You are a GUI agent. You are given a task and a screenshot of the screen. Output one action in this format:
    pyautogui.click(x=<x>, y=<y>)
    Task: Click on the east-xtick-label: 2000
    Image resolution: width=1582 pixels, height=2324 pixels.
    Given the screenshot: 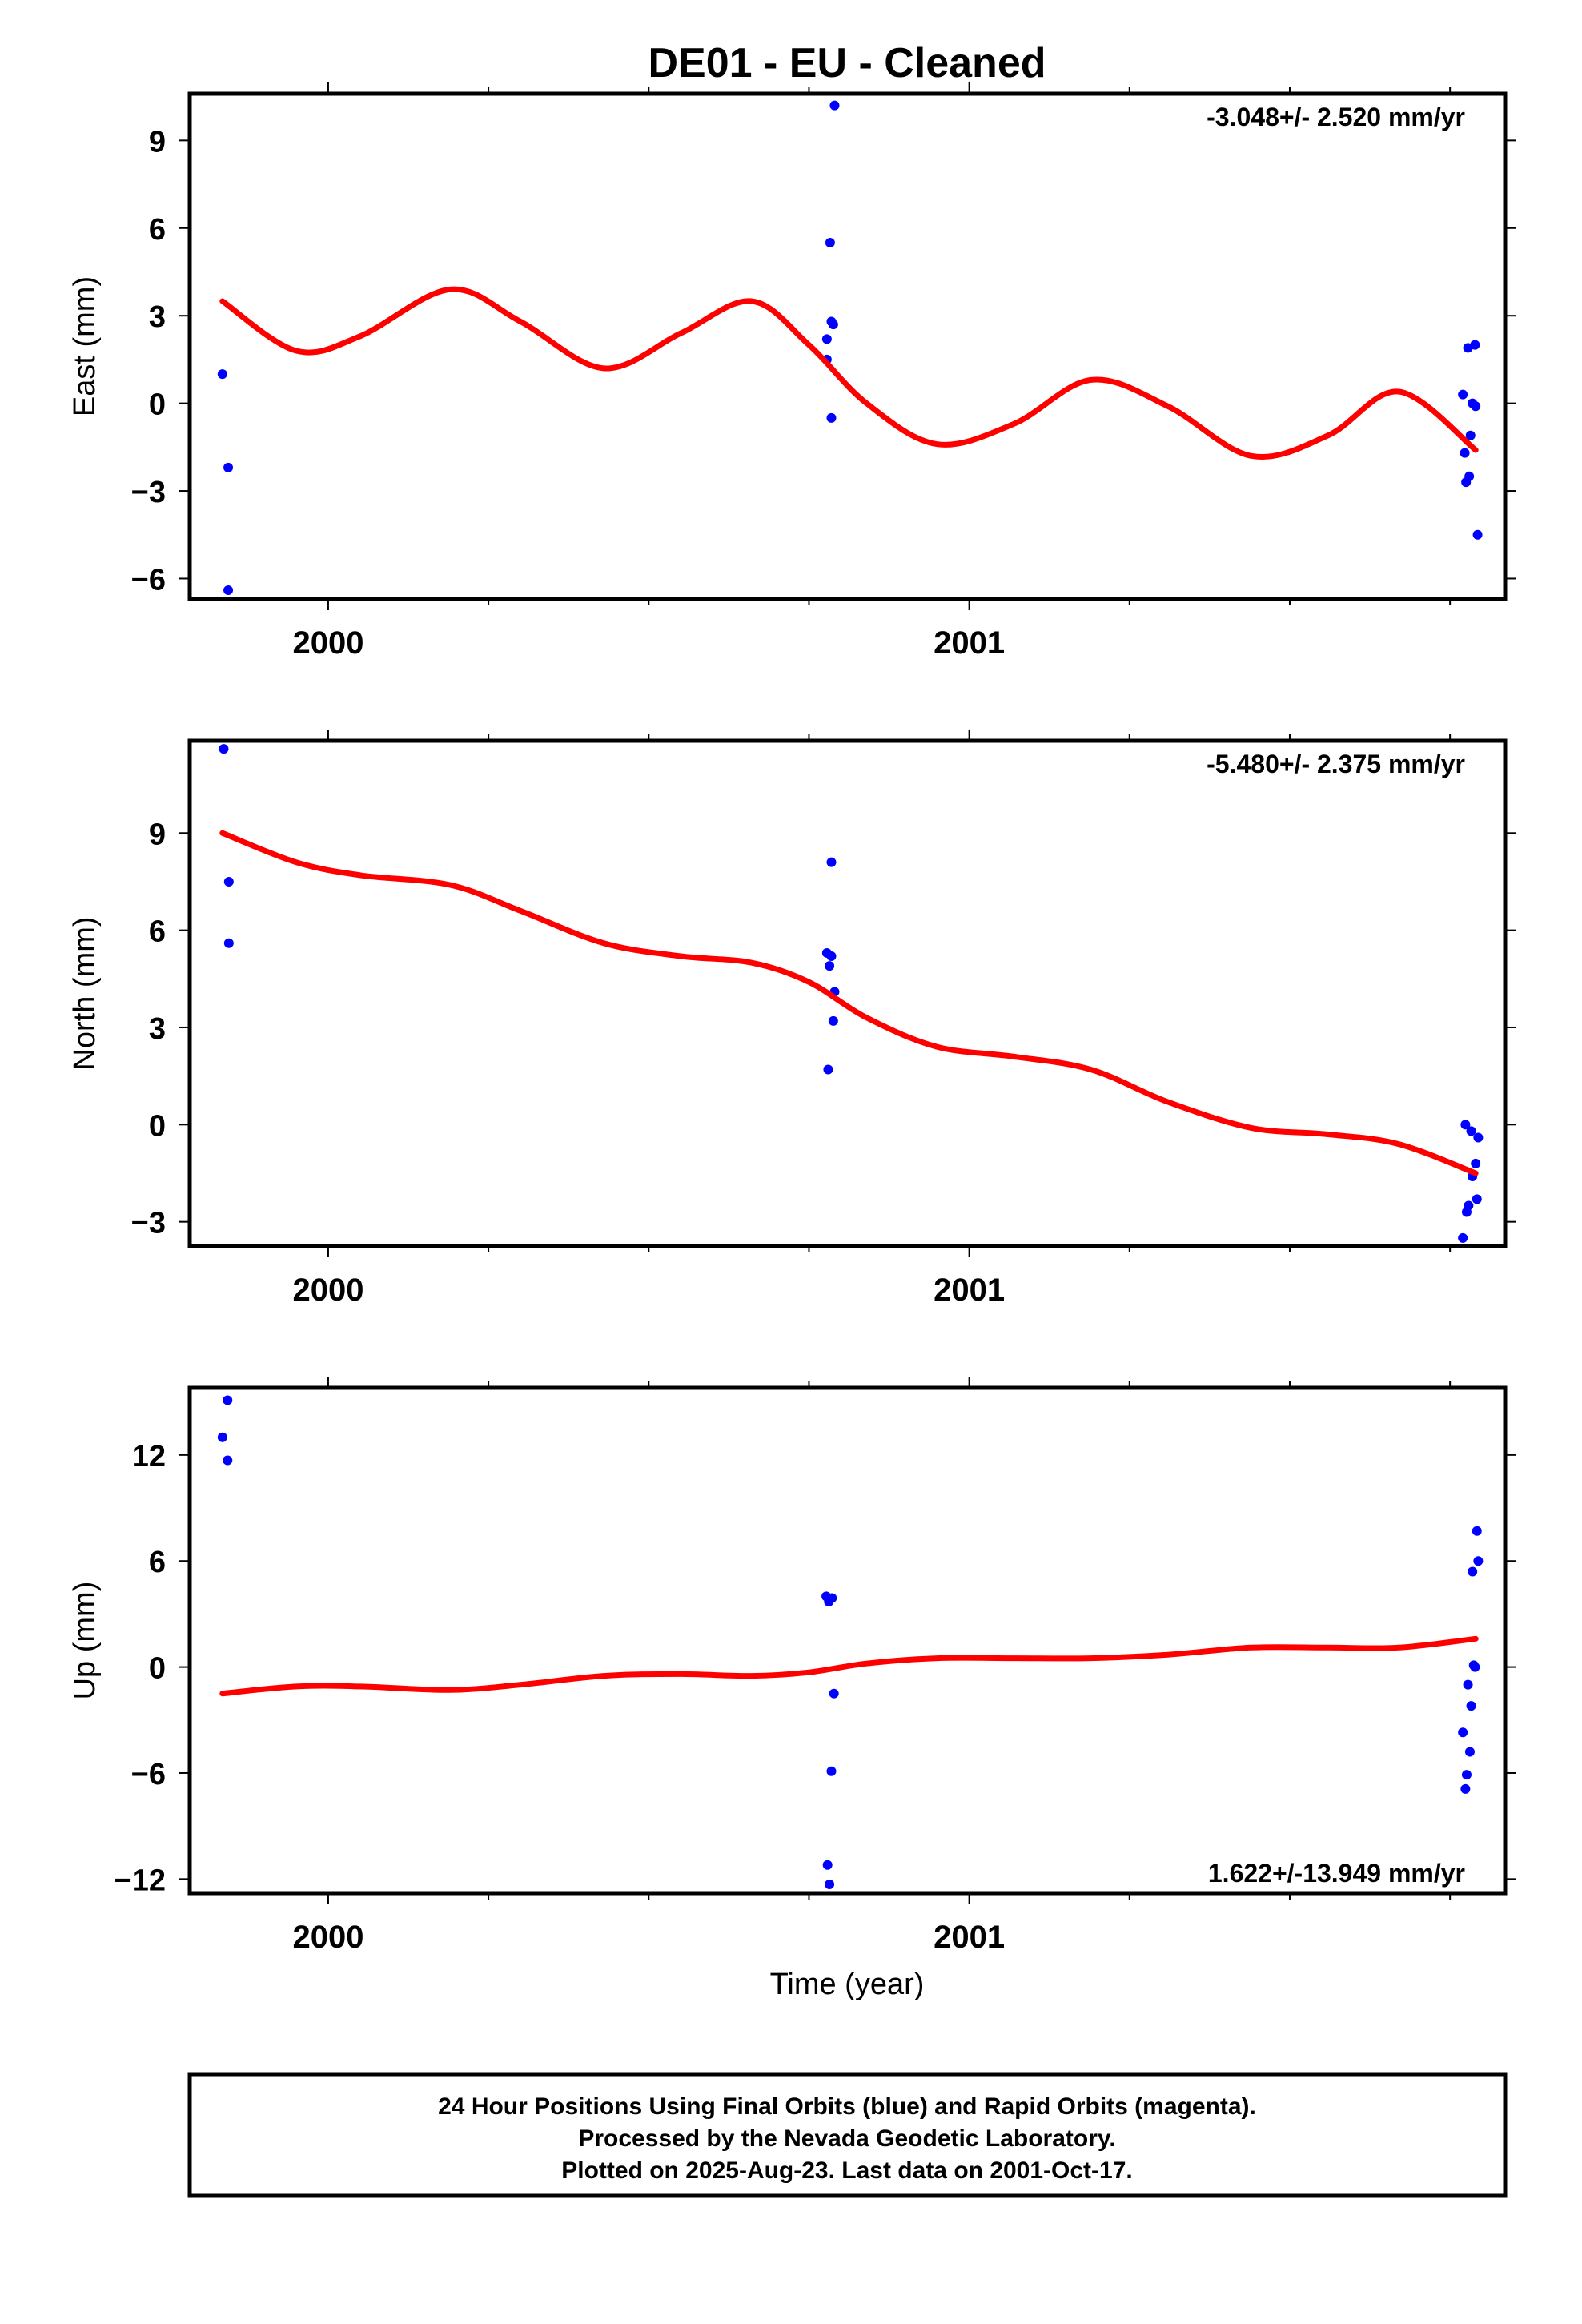 What is the action you would take?
    pyautogui.click(x=328, y=643)
    